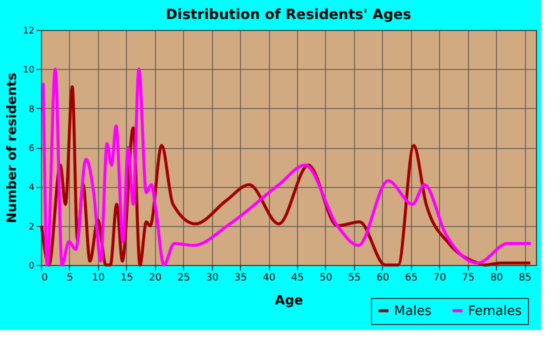  I want to click on legend-label: Females, so click(495, 311).